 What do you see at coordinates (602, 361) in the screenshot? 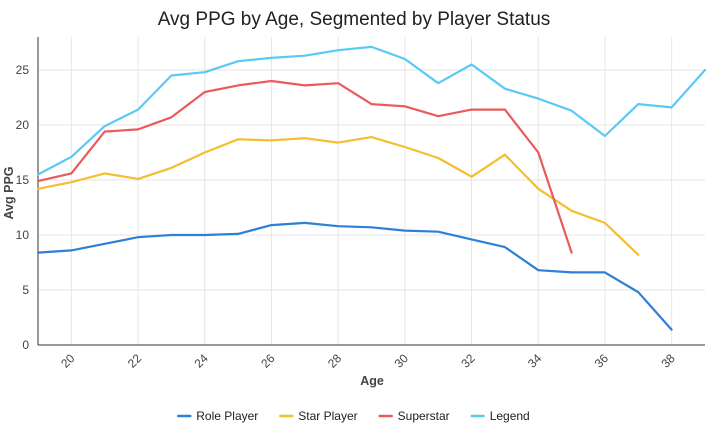
I see `x-tick-label: 36` at bounding box center [602, 361].